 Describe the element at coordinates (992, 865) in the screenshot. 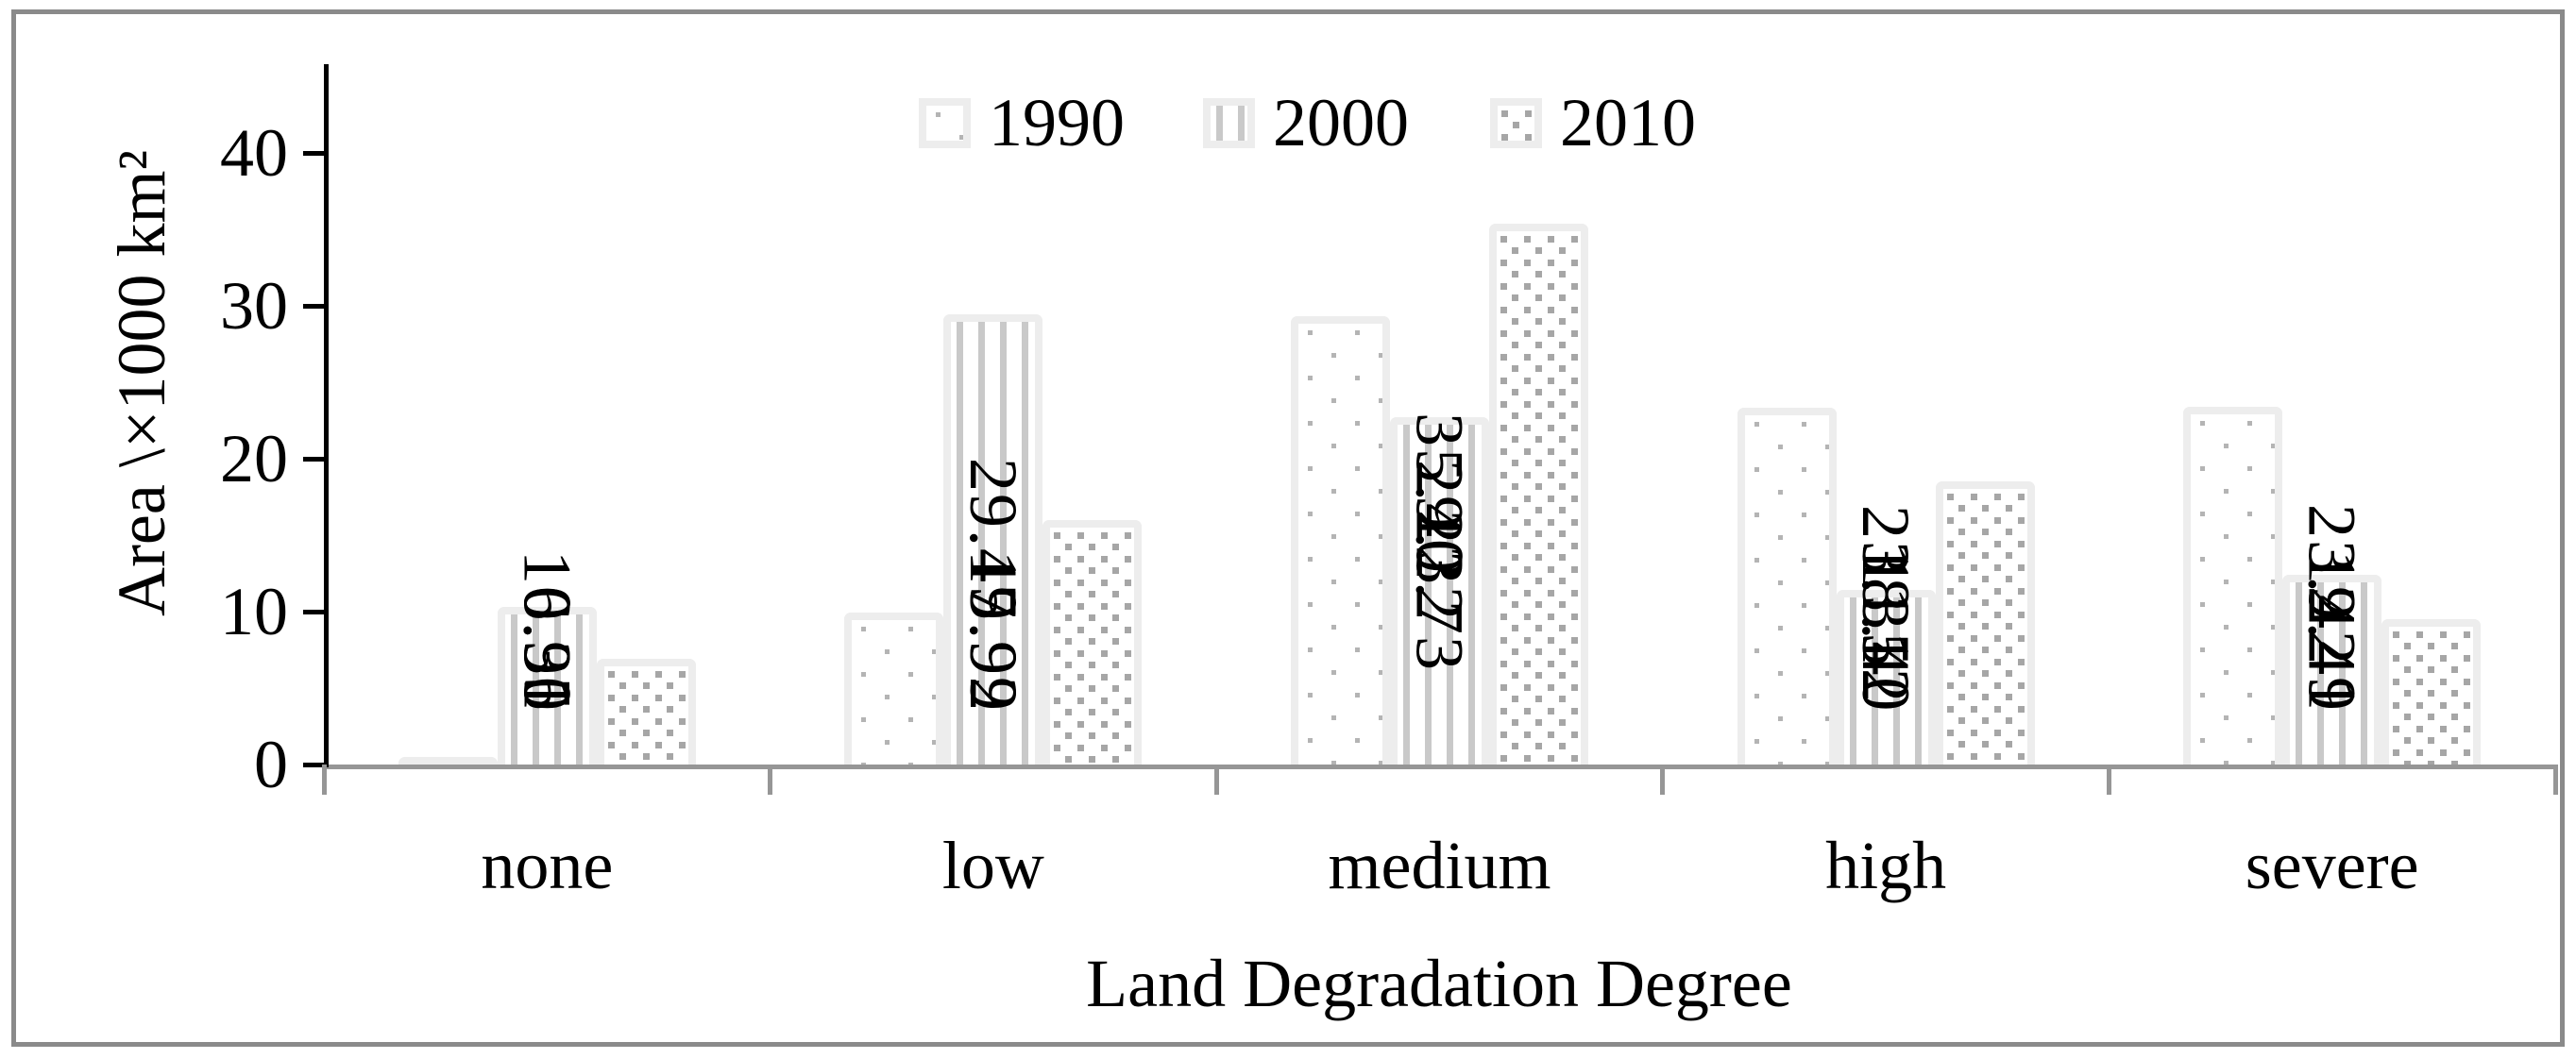

I see `category-label-low: low` at that location.